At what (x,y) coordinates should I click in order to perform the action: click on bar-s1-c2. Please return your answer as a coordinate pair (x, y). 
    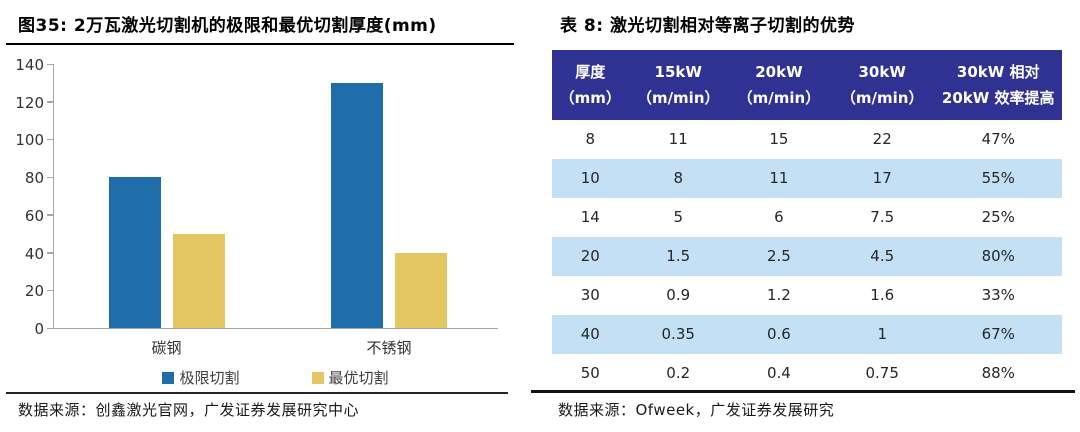
    Looking at the image, I should click on (357, 205).